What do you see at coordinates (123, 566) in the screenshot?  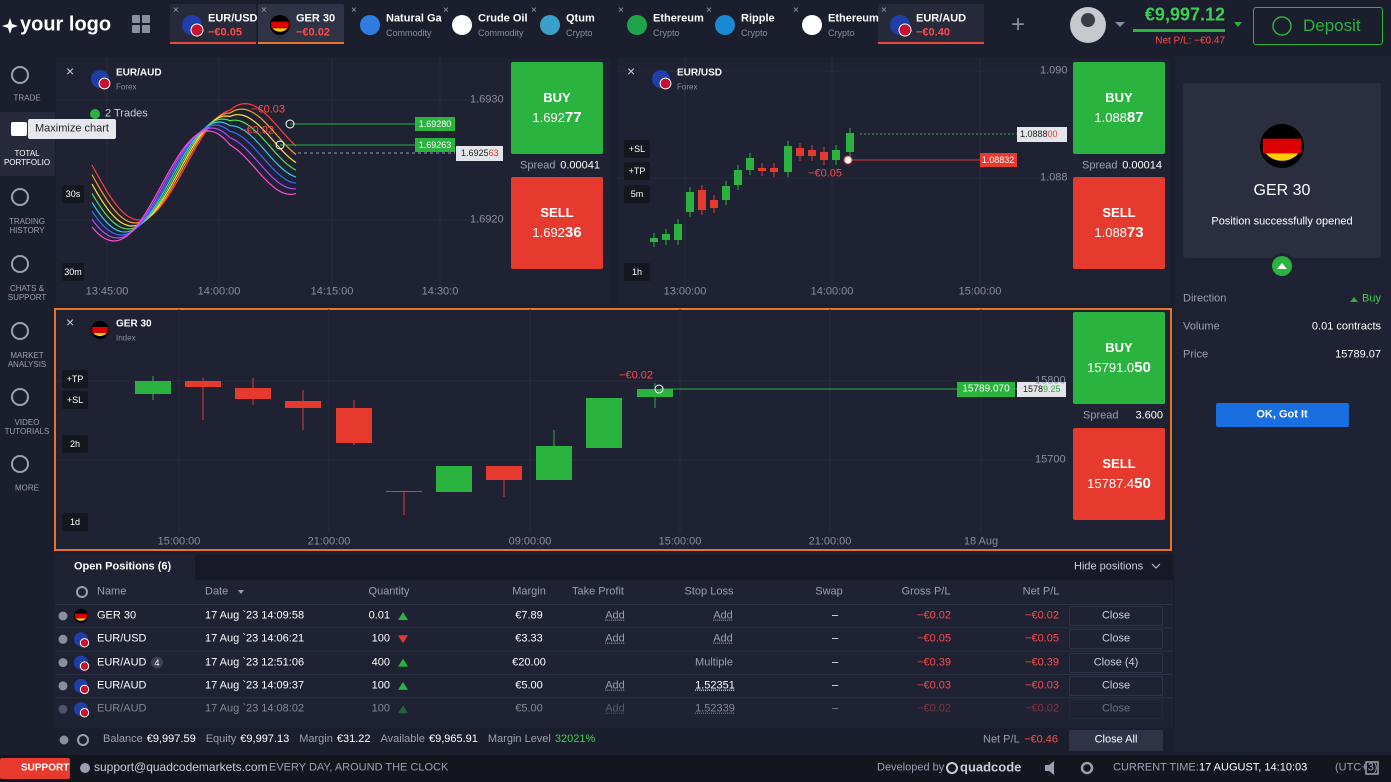 I see `positions-tab: Open Positions (6)` at bounding box center [123, 566].